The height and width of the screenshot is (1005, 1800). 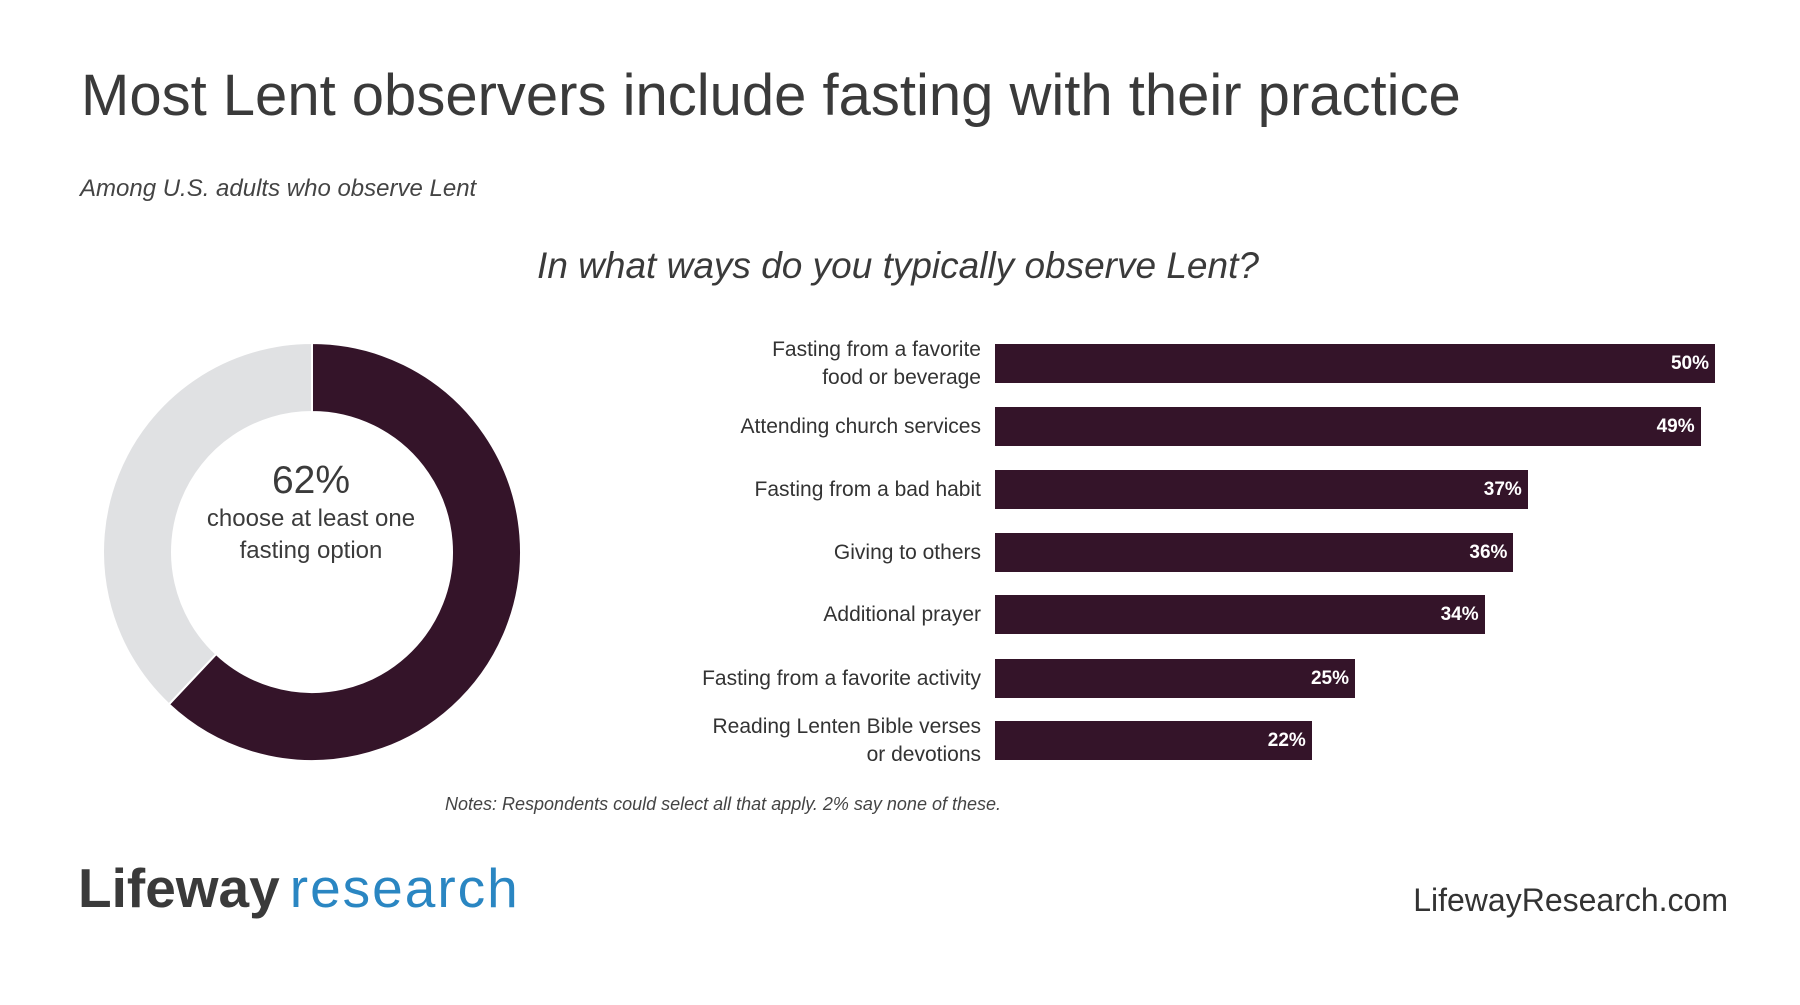 What do you see at coordinates (179, 888) in the screenshot?
I see `logo-lifeway: Lifeway` at bounding box center [179, 888].